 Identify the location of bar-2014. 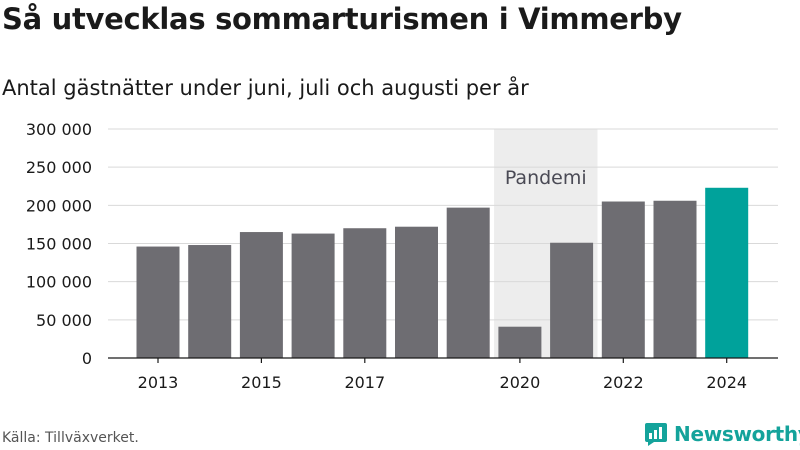
(210, 301).